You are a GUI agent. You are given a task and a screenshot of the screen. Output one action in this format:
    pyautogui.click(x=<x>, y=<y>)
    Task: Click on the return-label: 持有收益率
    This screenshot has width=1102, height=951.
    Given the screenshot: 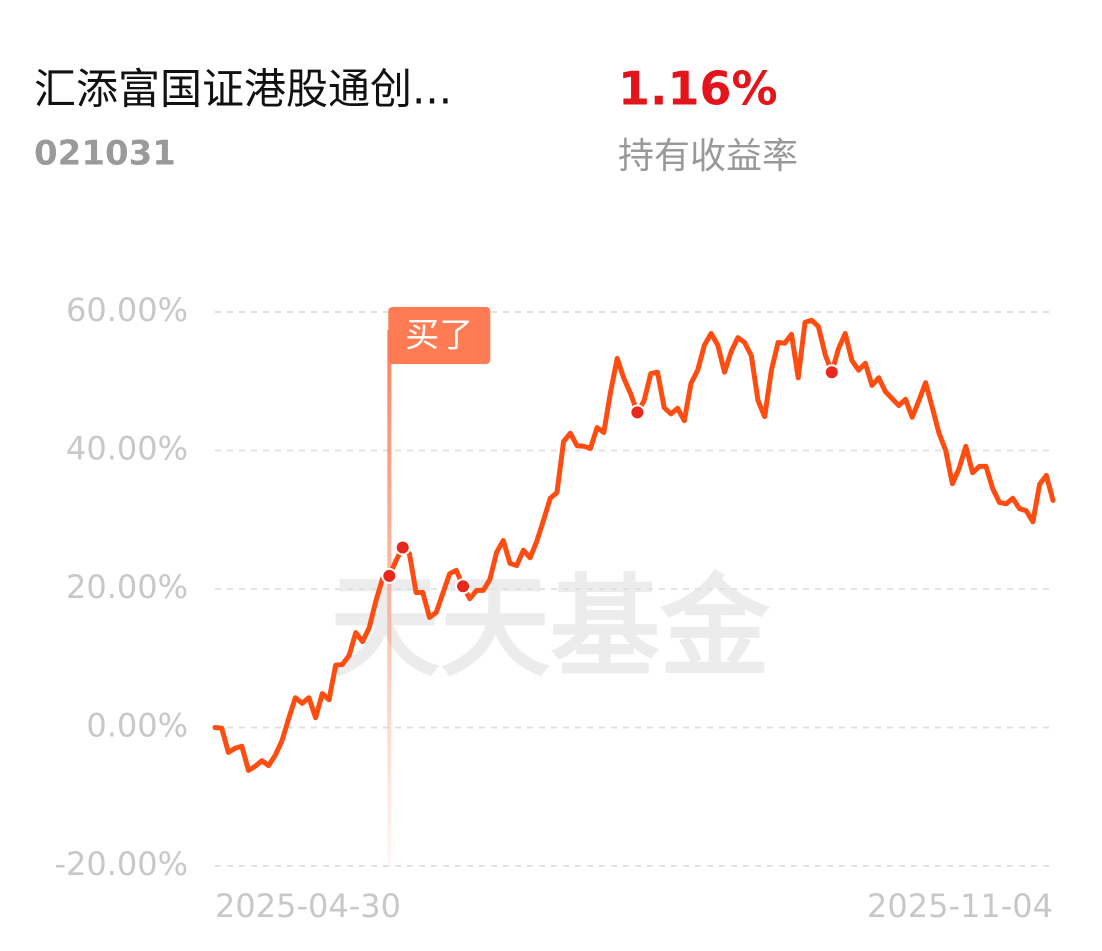 What is the action you would take?
    pyautogui.click(x=708, y=156)
    